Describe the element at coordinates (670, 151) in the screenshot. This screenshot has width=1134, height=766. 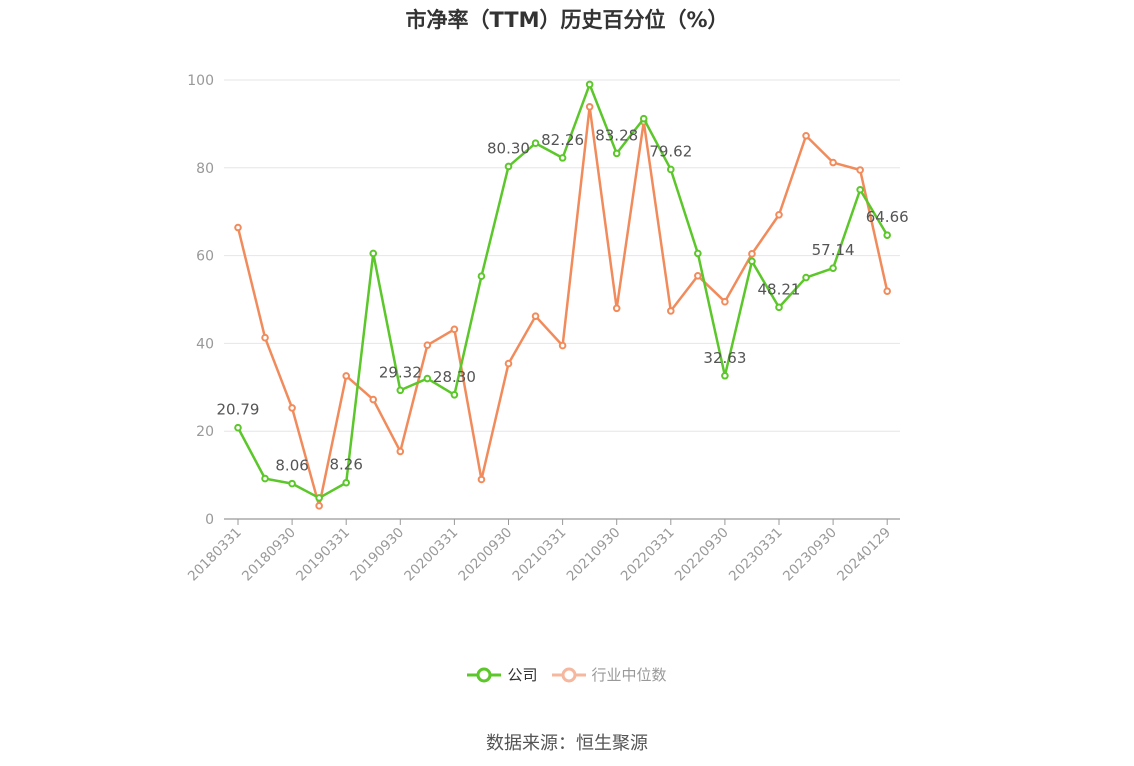
I see `data-label-16: 79.62` at that location.